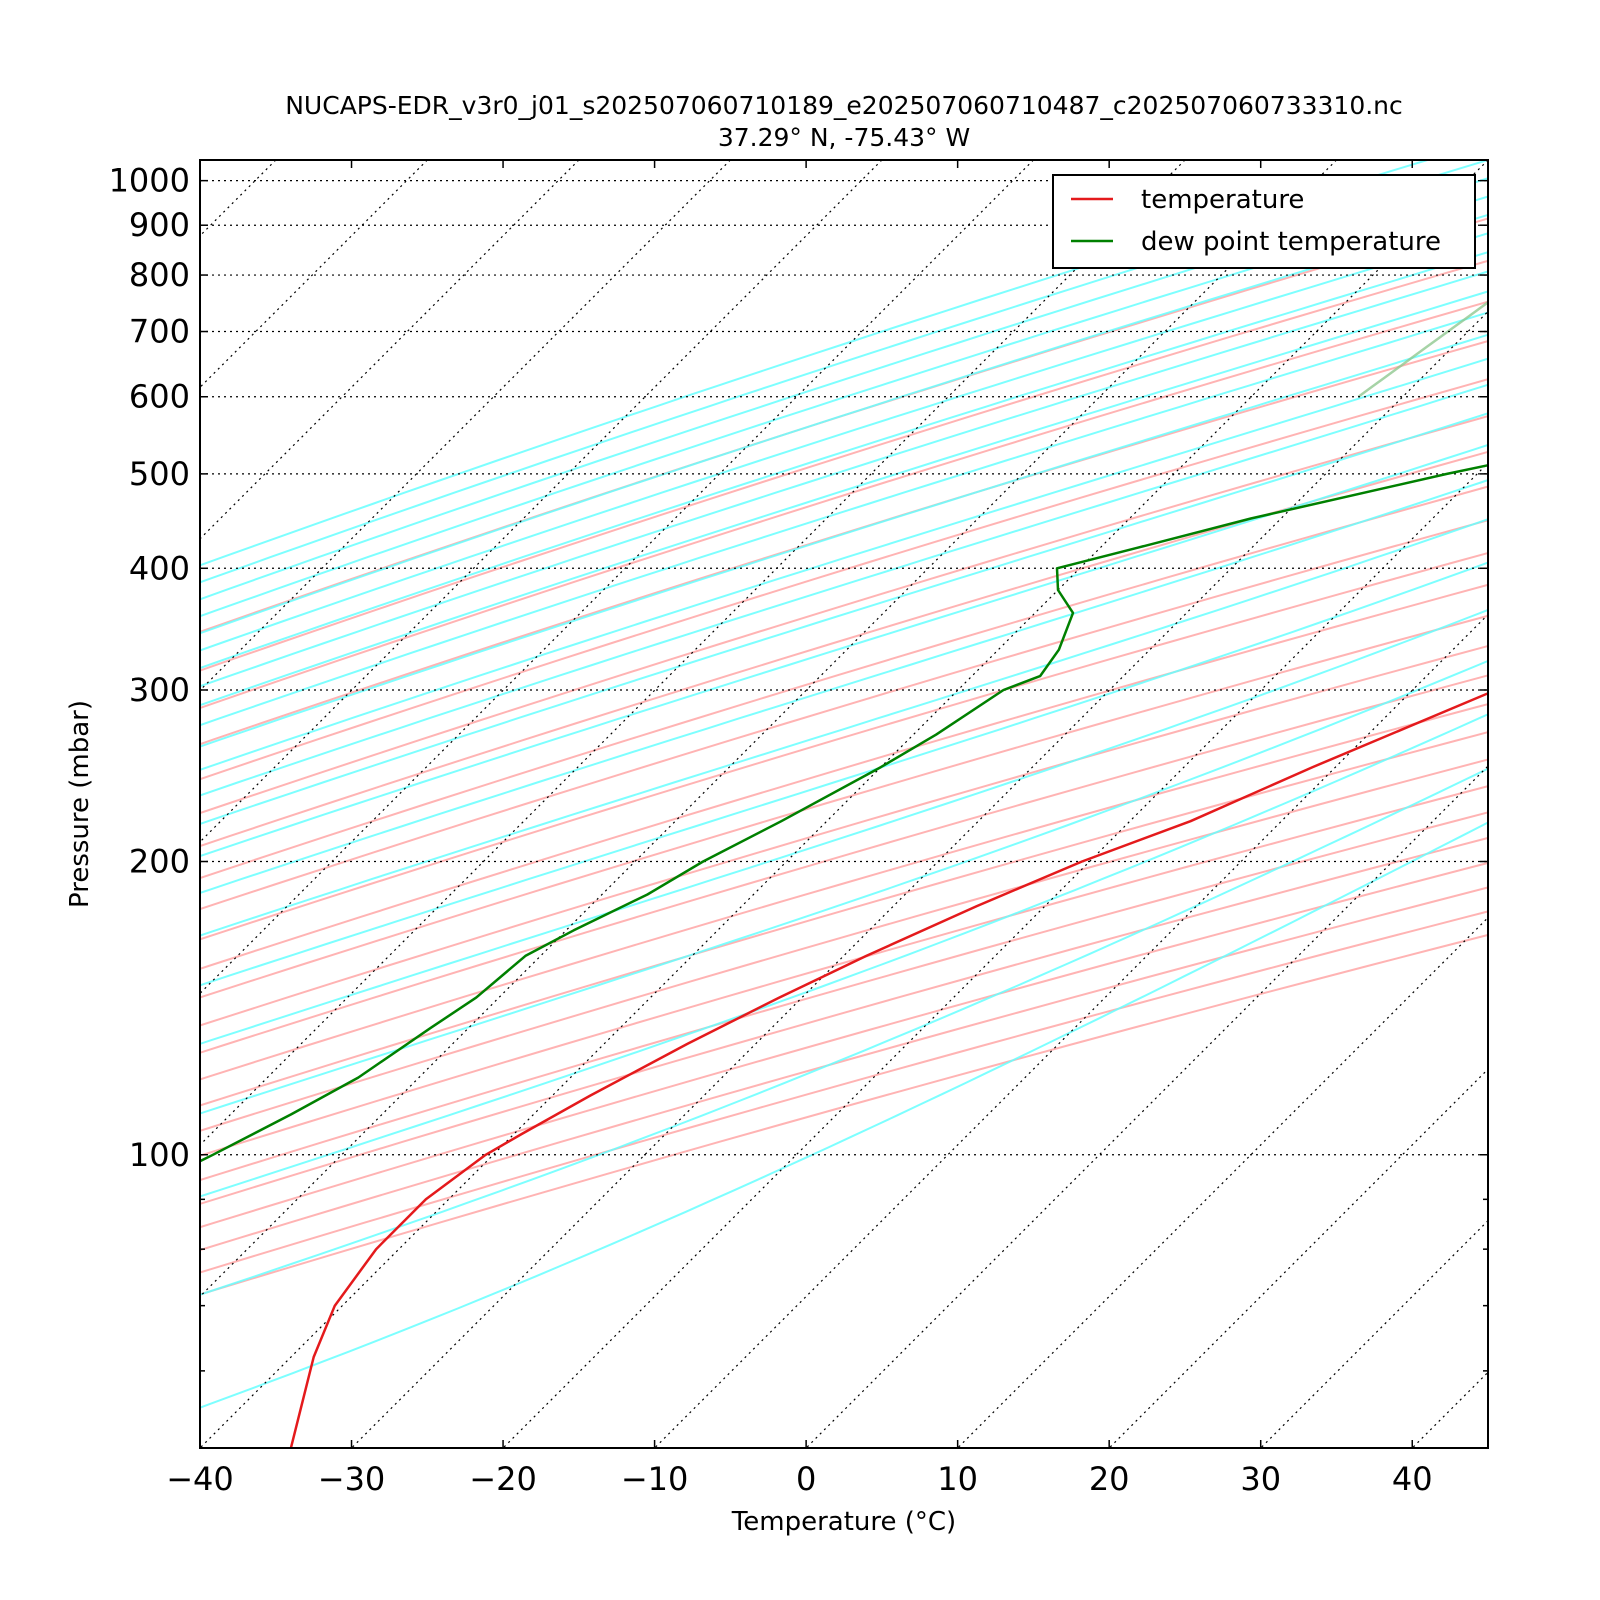 The height and width of the screenshot is (1600, 1600). I want to click on legend-box, so click(1264, 221).